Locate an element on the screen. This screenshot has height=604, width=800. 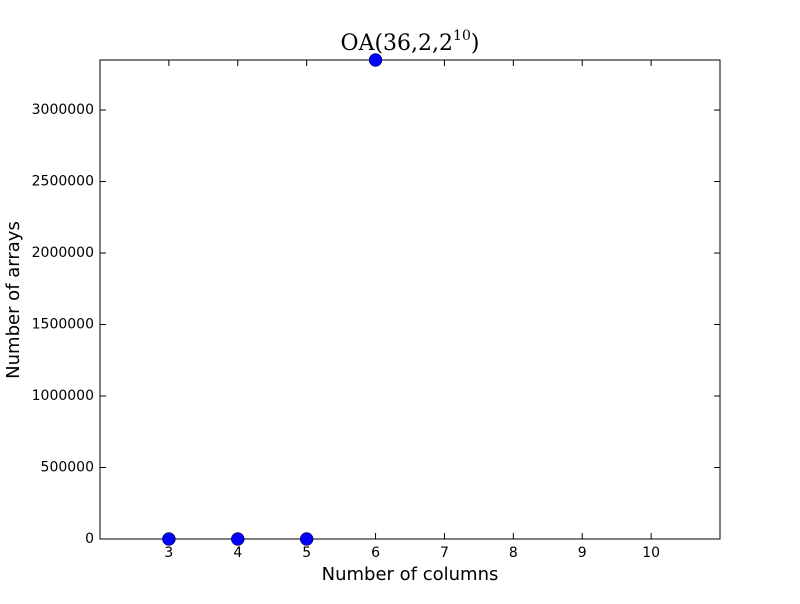
y-tick-label: 2500000 is located at coordinates (63, 182).